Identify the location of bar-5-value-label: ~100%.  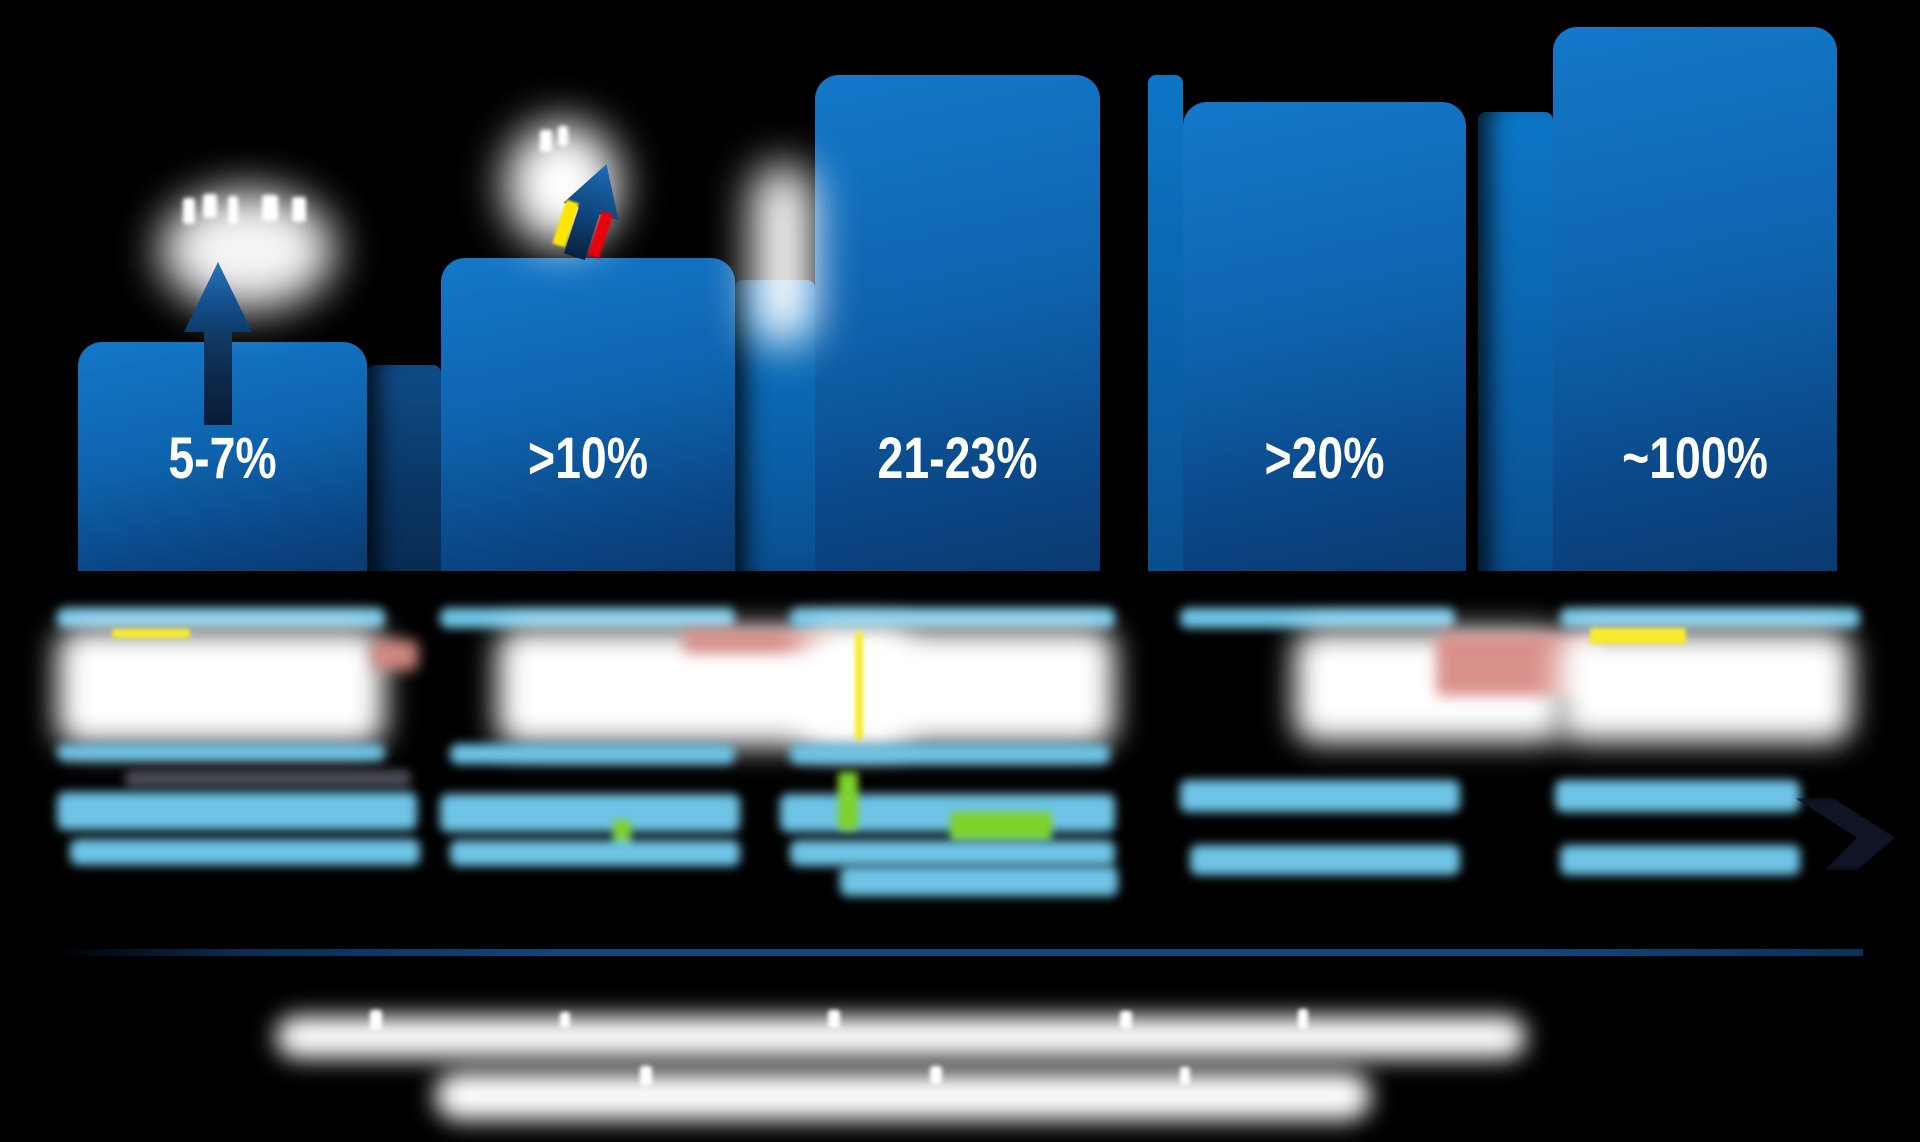
(1695, 458).